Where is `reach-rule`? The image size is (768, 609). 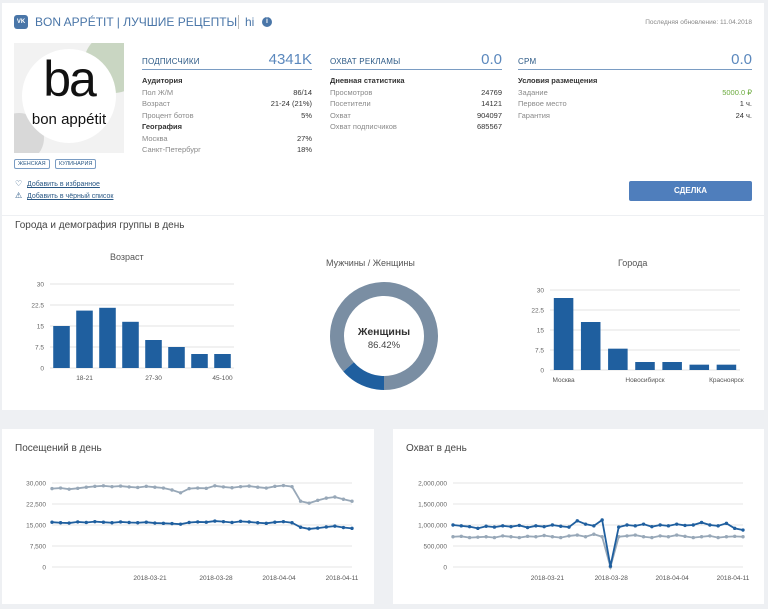 reach-rule is located at coordinates (416, 69).